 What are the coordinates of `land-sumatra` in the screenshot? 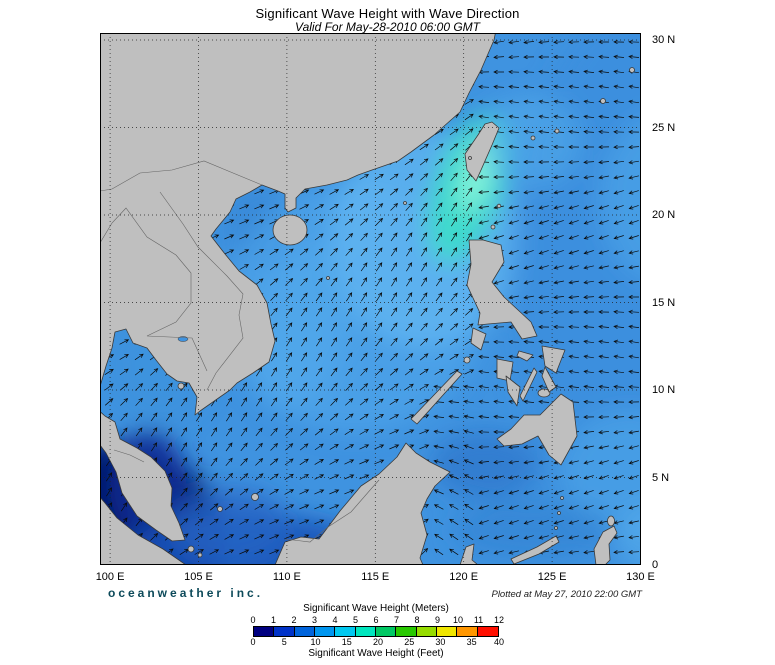 It's located at (143, 530).